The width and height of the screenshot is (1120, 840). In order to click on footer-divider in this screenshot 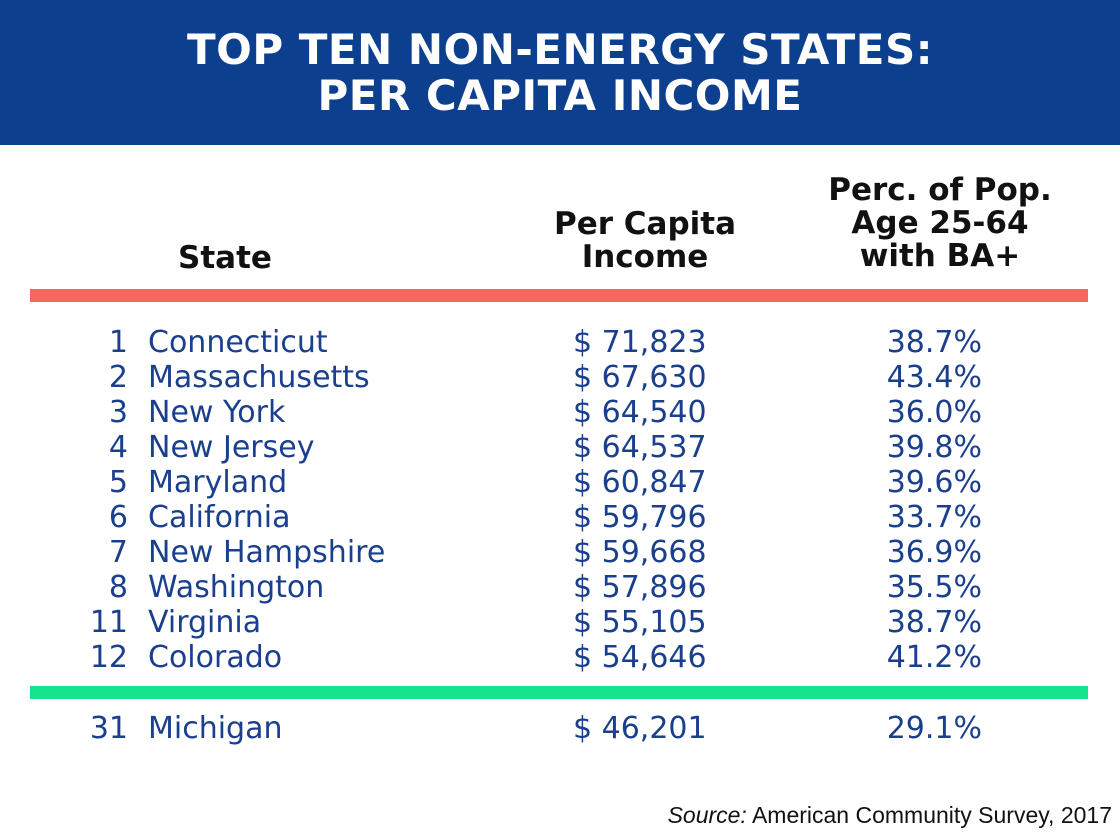, I will do `click(559, 692)`.